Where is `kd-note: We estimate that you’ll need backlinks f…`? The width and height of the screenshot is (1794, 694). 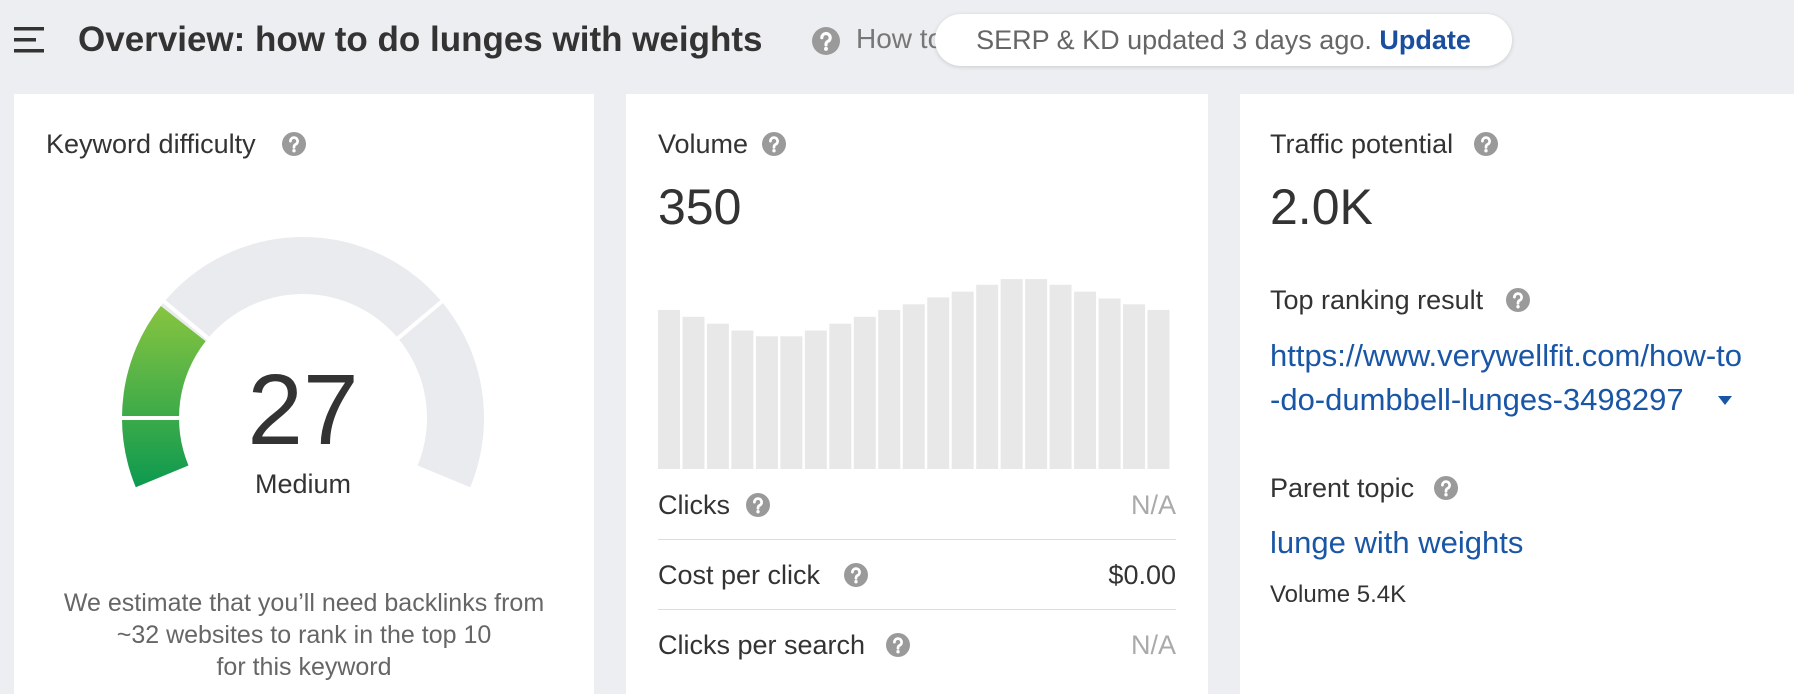
kd-note: We estimate that you’ll need backlinks f… is located at coordinates (304, 603).